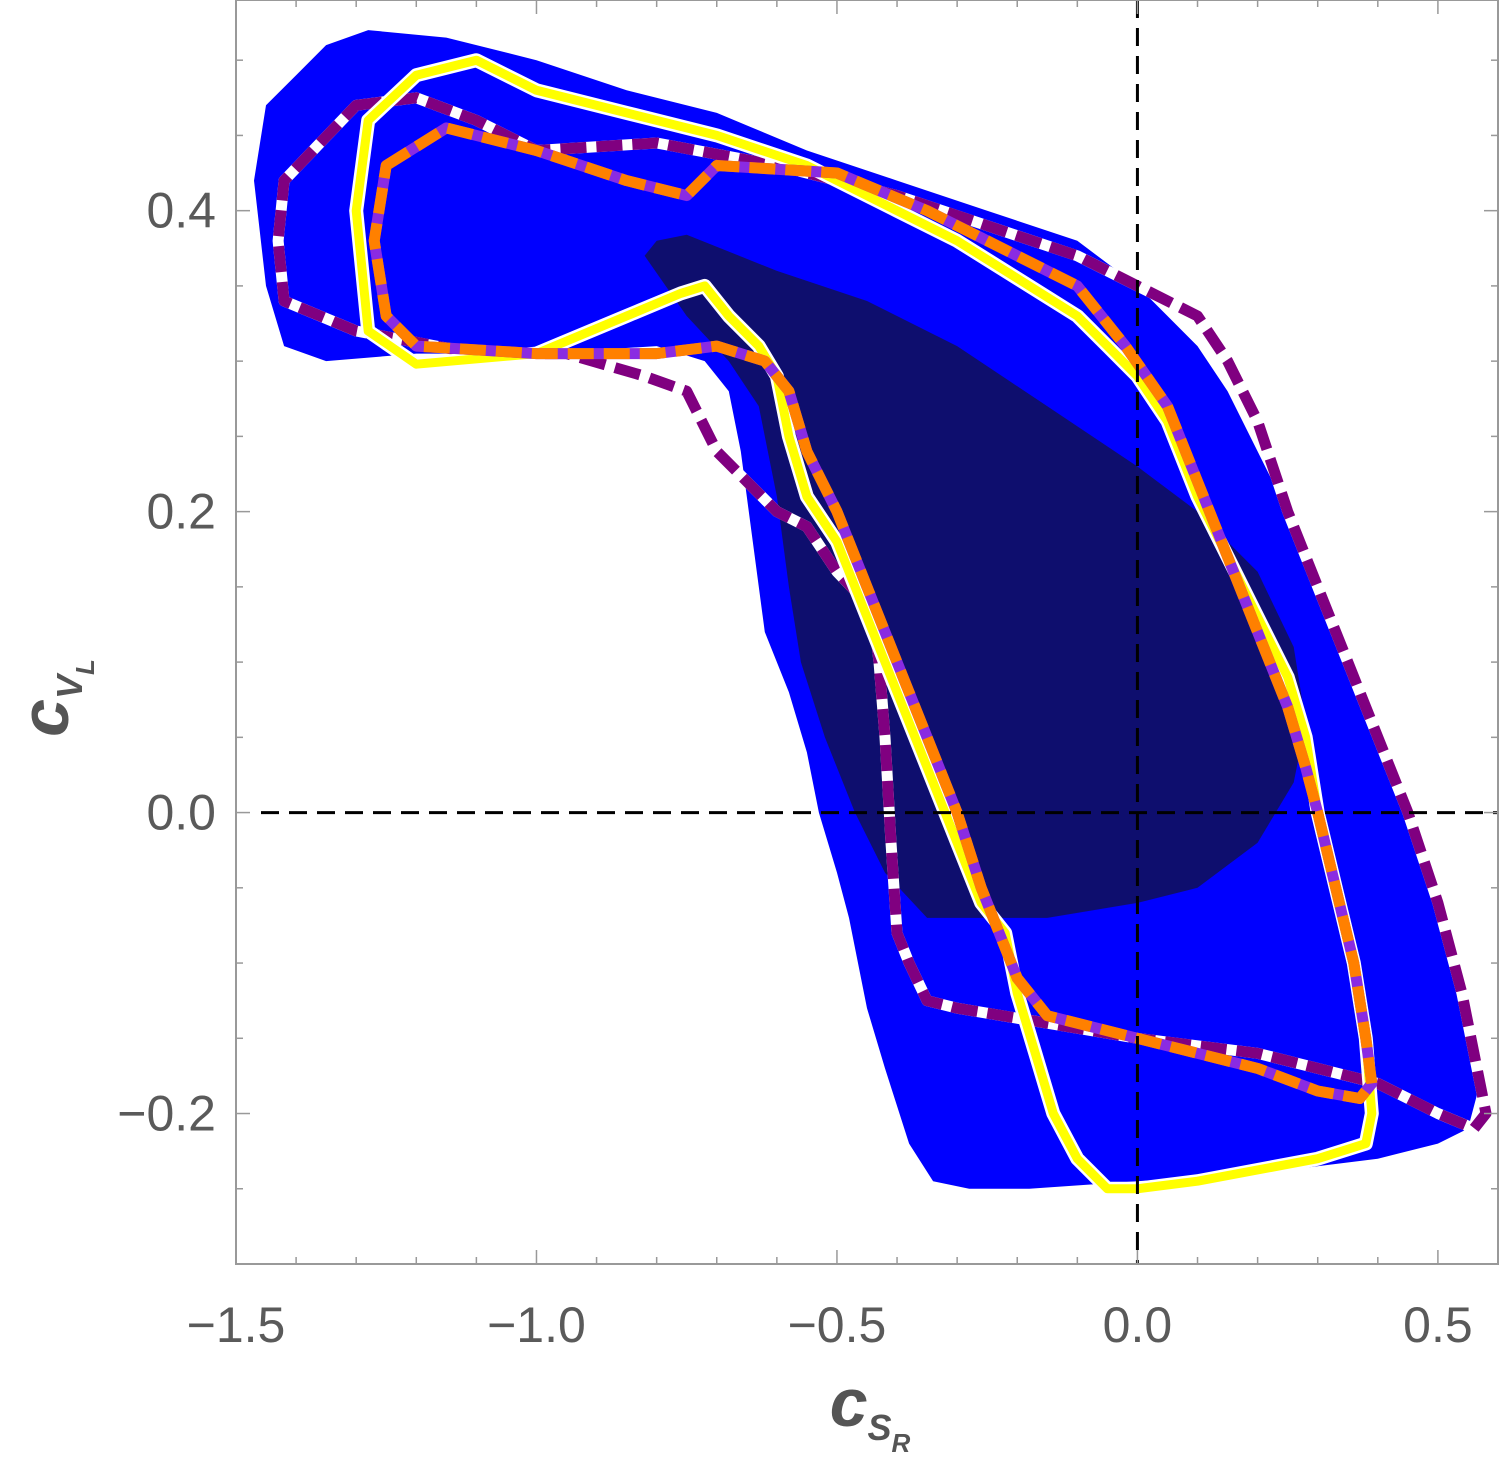  I want to click on x-axis-title: cSR, so click(870, 1410).